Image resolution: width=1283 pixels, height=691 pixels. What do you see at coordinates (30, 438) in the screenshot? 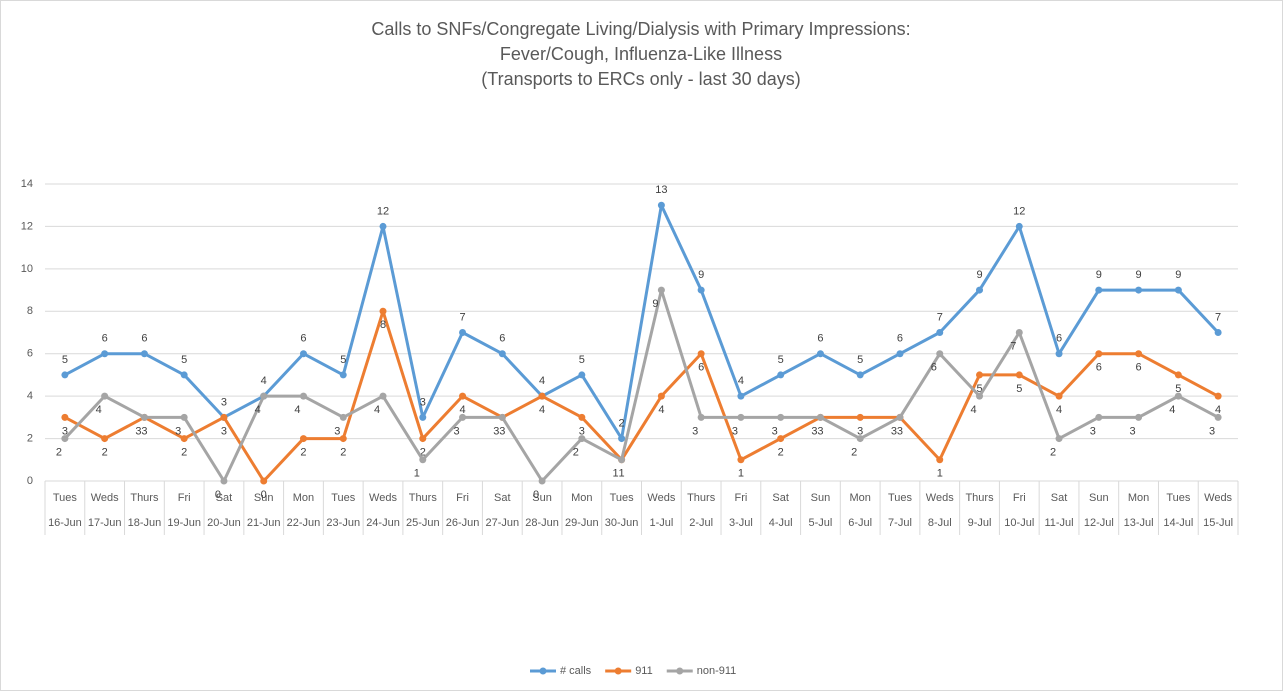
I see `y-tick-label: 2` at bounding box center [30, 438].